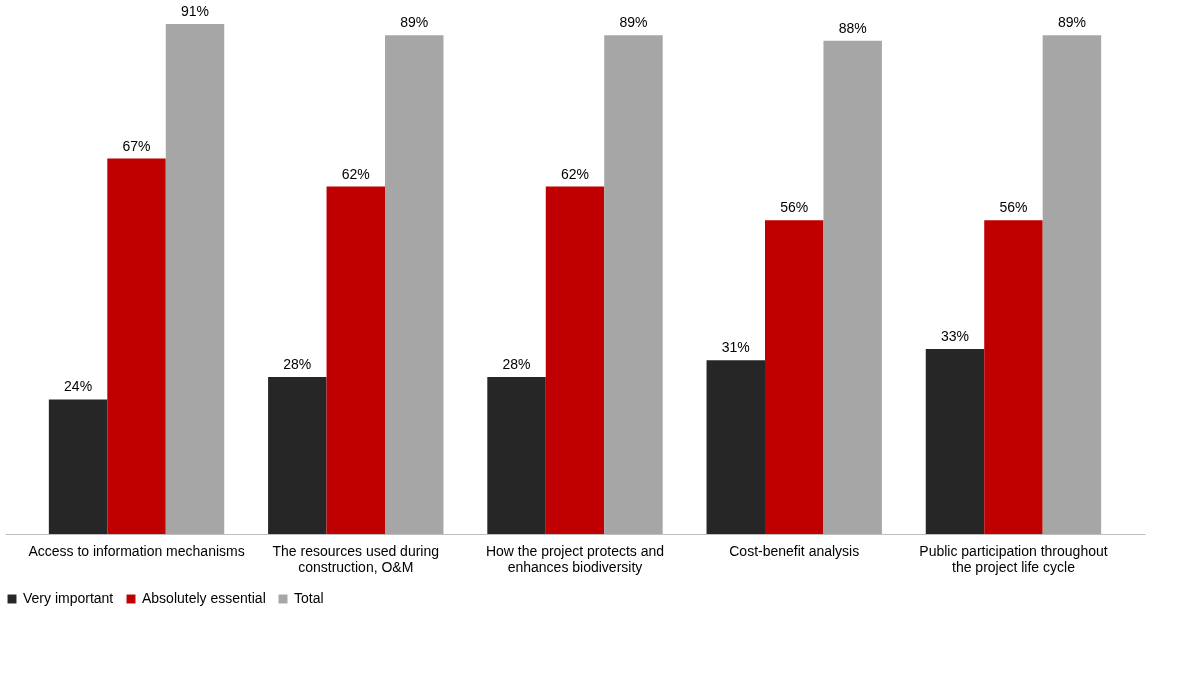 The height and width of the screenshot is (695, 1197). What do you see at coordinates (78, 386) in the screenshot?
I see `data-label: 24%` at bounding box center [78, 386].